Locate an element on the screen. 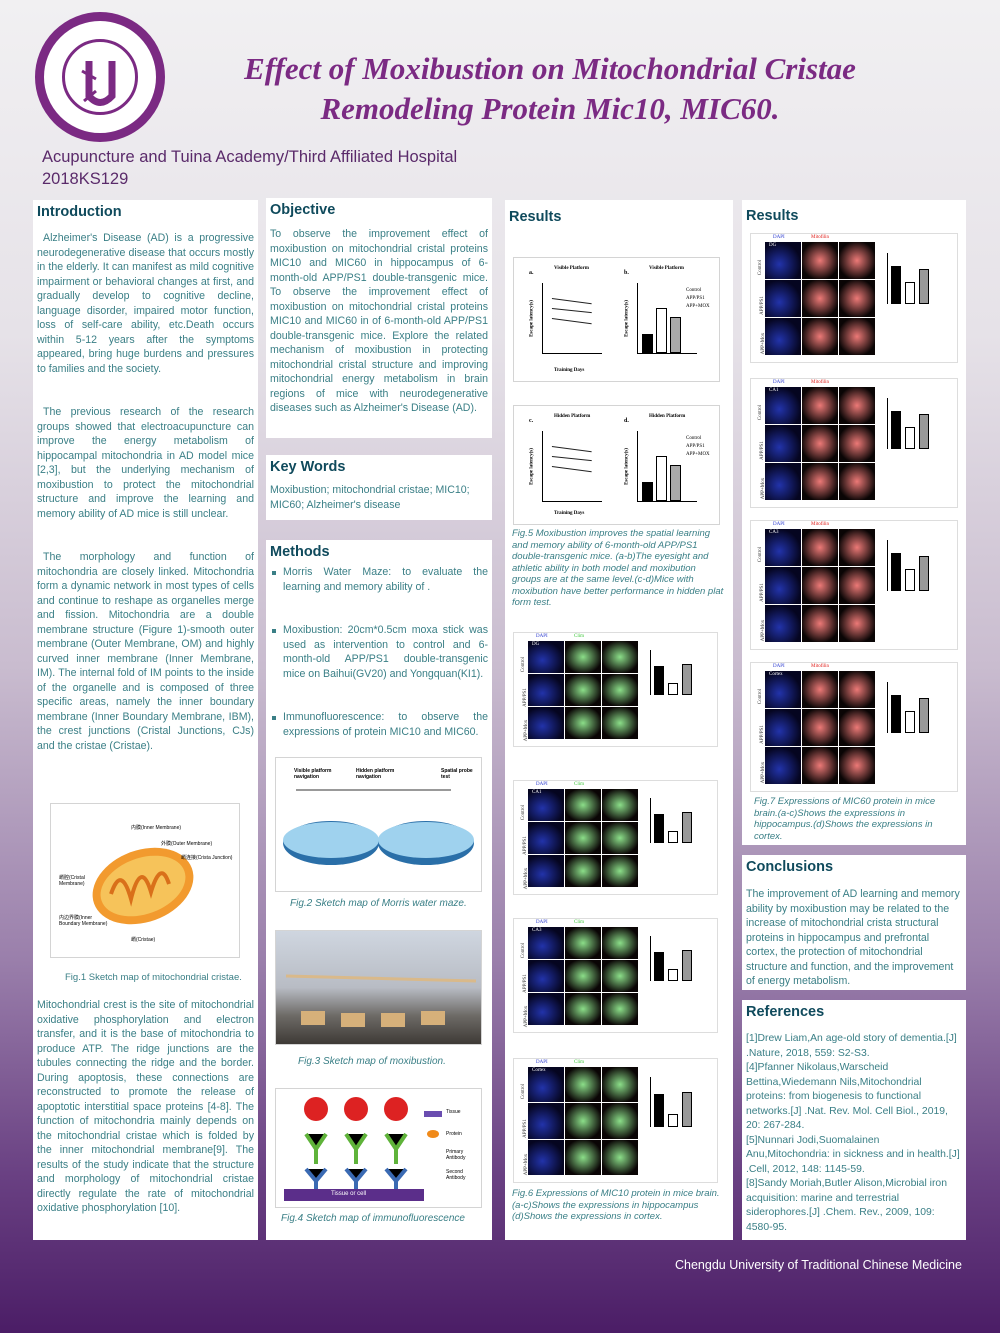 The height and width of the screenshot is (1333, 1000). fig4-label: Tissue is located at coordinates (453, 1112).